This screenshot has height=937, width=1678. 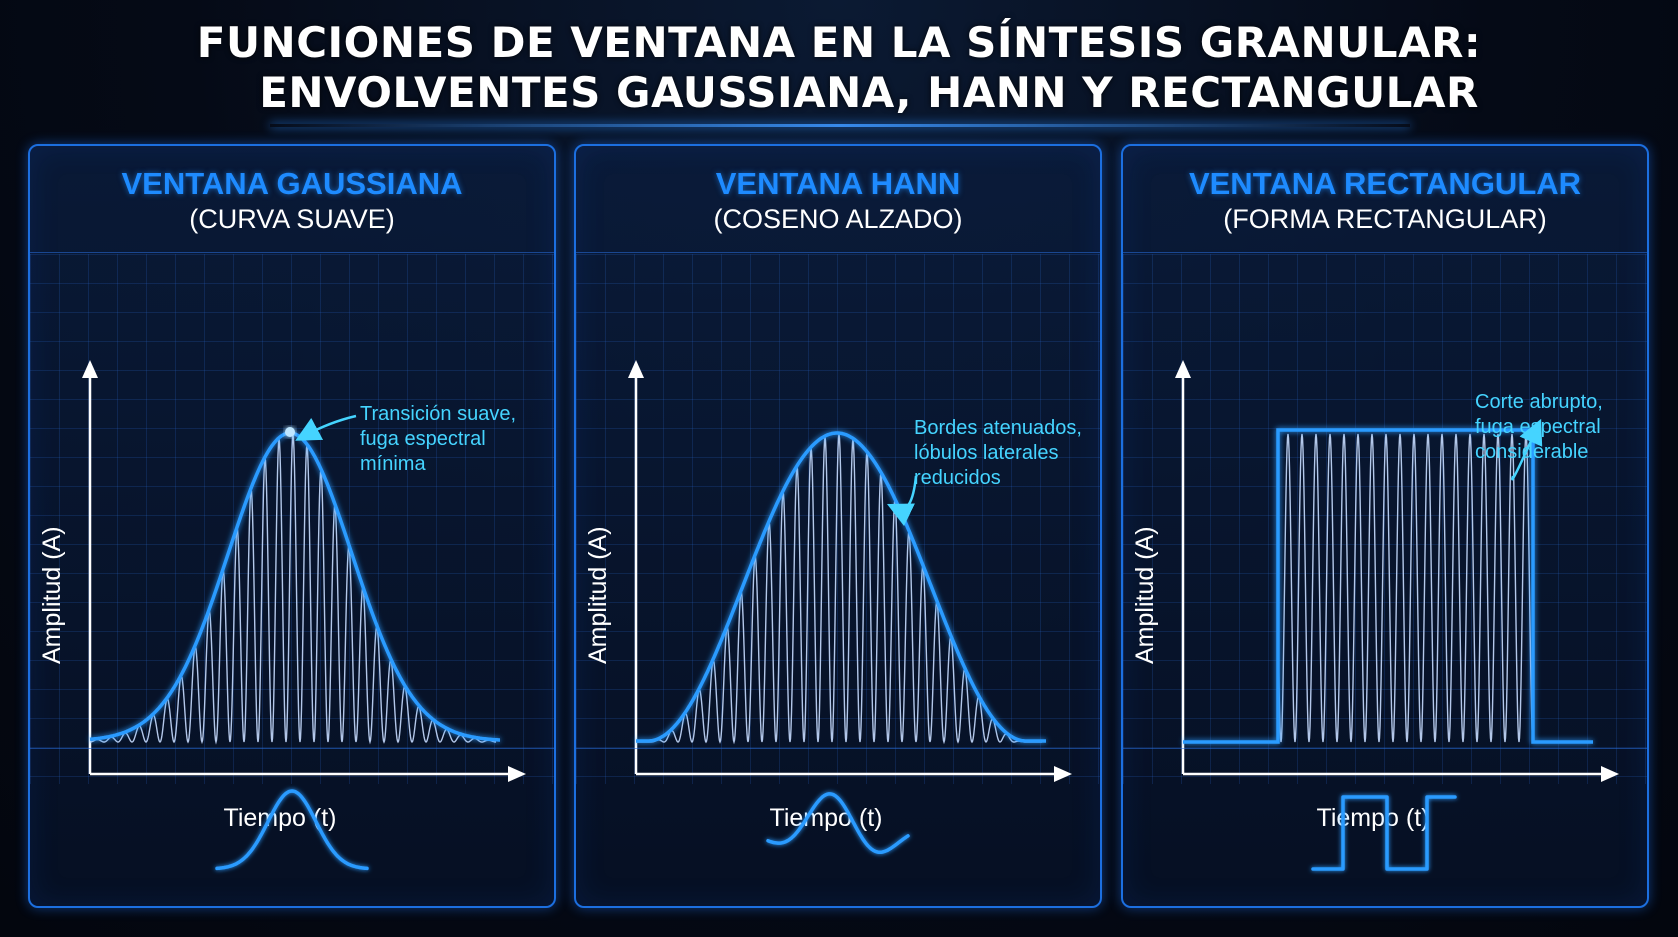 I want to click on gaussian-bell-icon, so click(x=292, y=830).